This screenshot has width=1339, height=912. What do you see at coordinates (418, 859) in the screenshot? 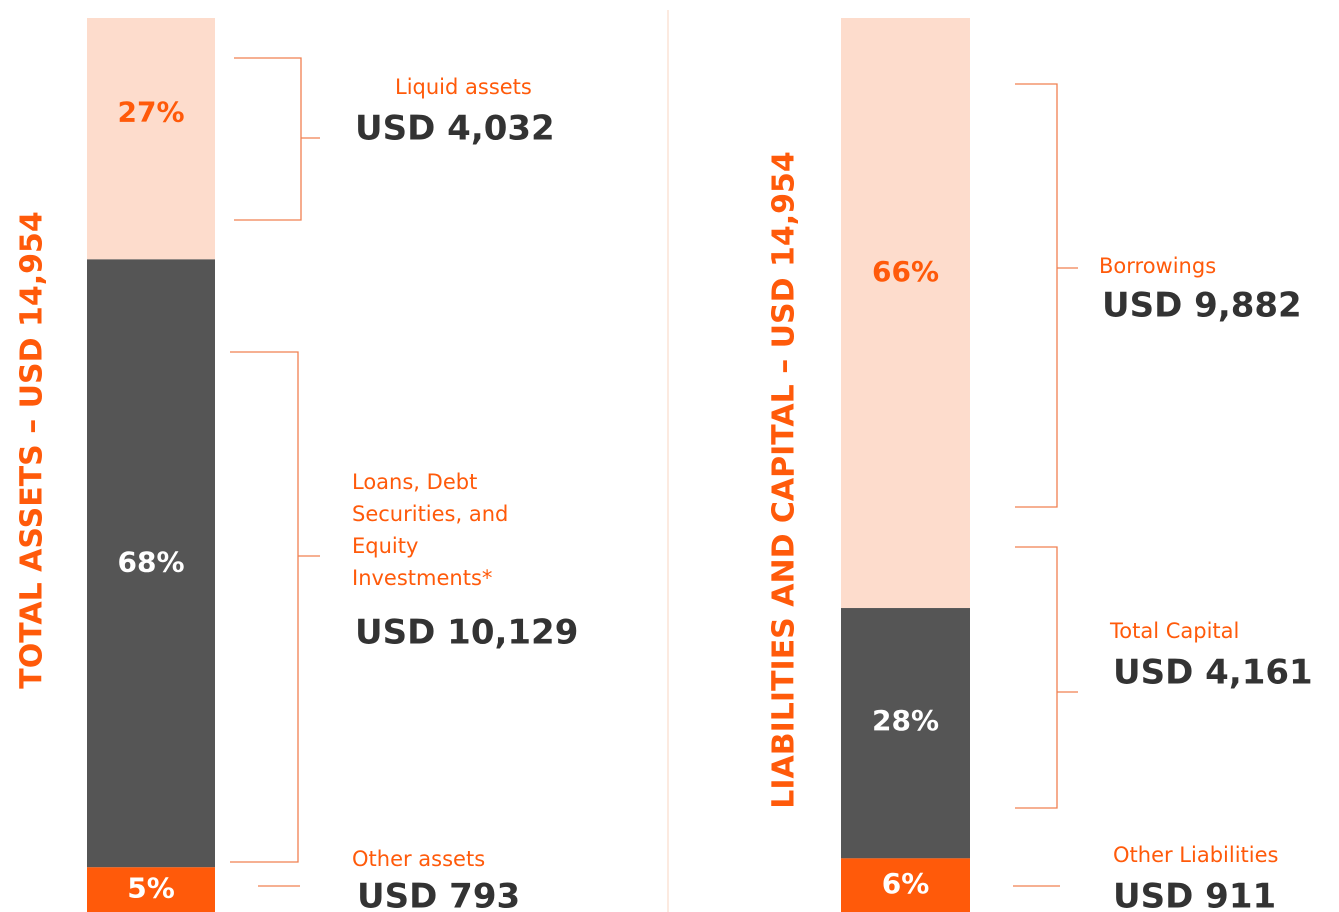
I see `segment-label: Other assets` at bounding box center [418, 859].